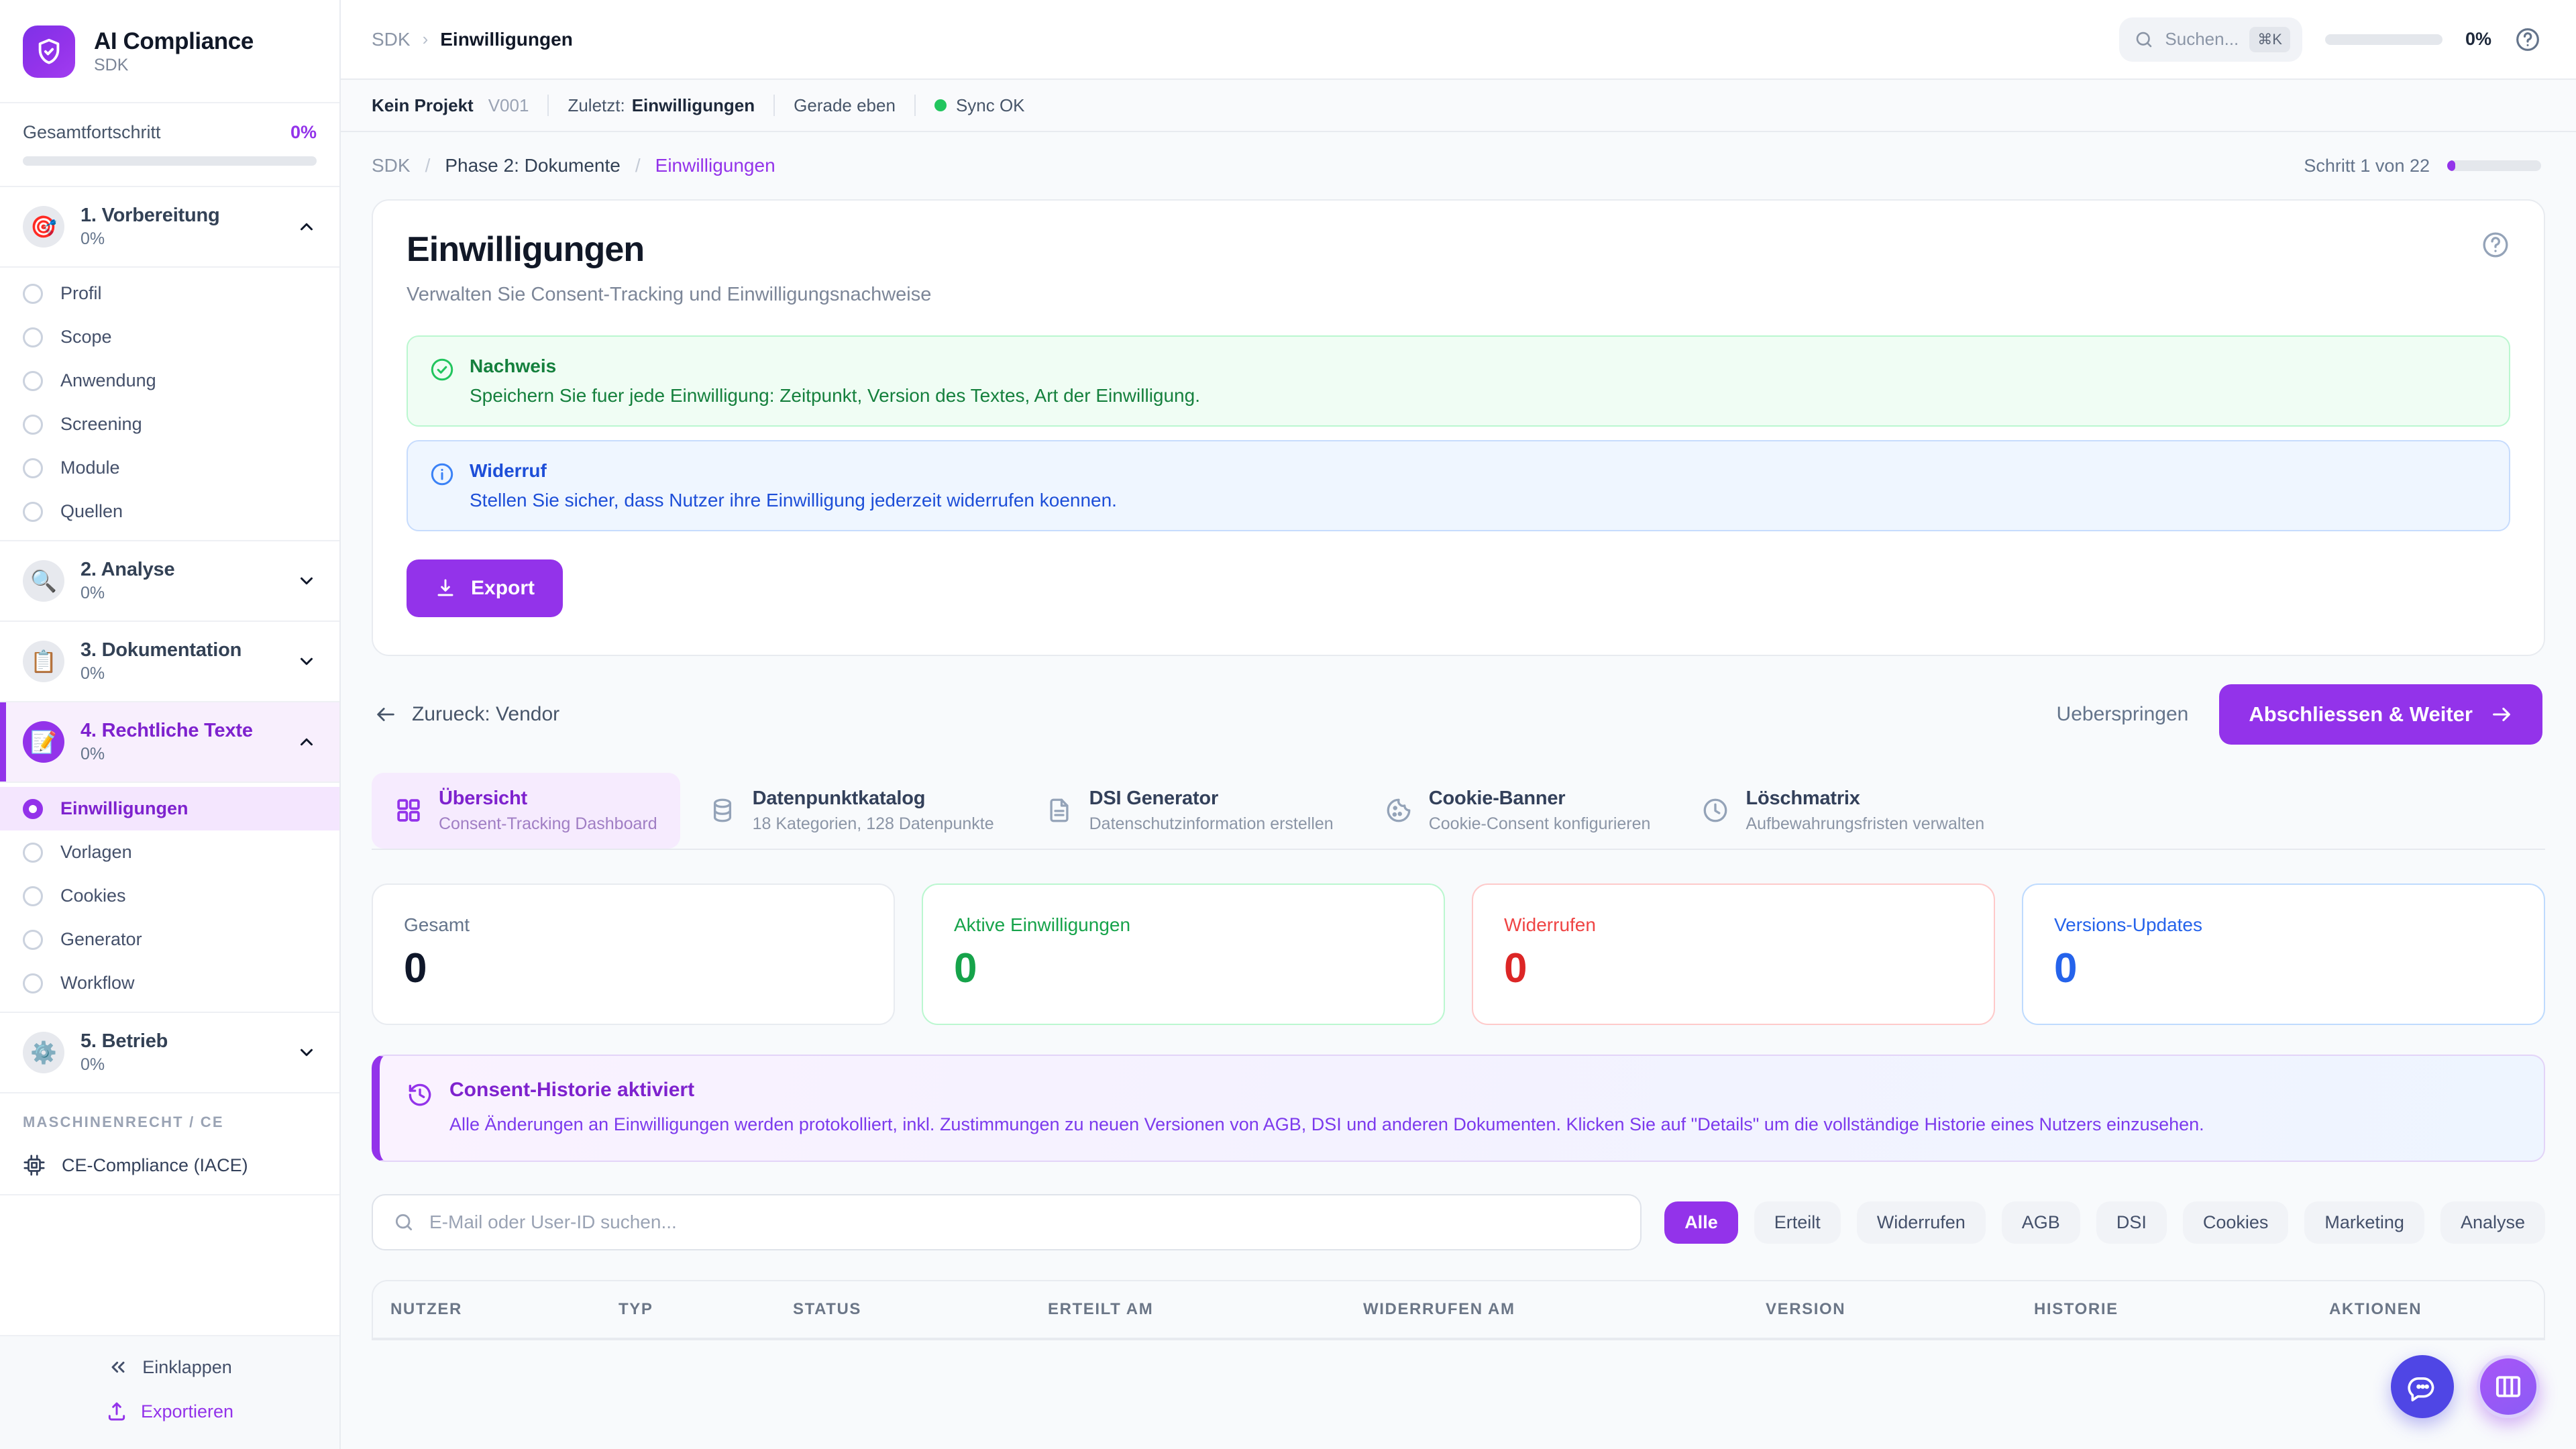 This screenshot has width=2576, height=1449. Describe the element at coordinates (990, 105) in the screenshot. I see `status-sync: Sync OK` at that location.